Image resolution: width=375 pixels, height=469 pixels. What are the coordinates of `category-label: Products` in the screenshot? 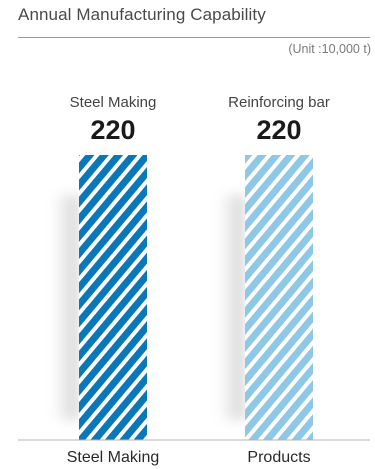 It's located at (278, 457).